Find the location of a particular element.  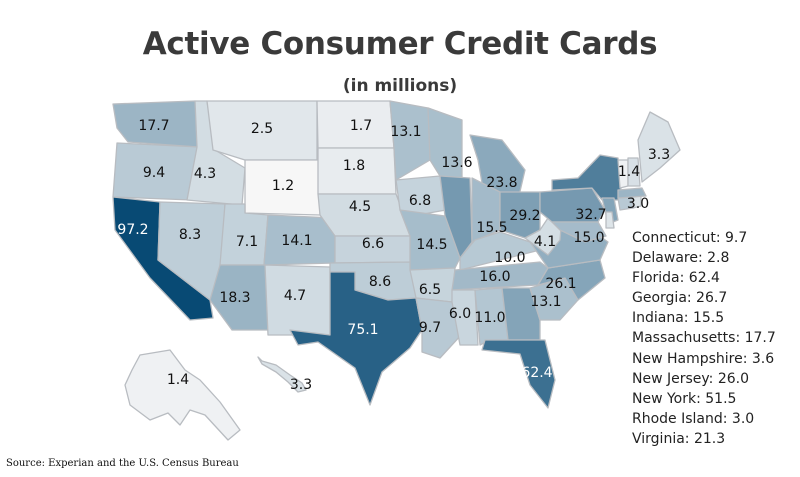

state-az is located at coordinates (239, 297).